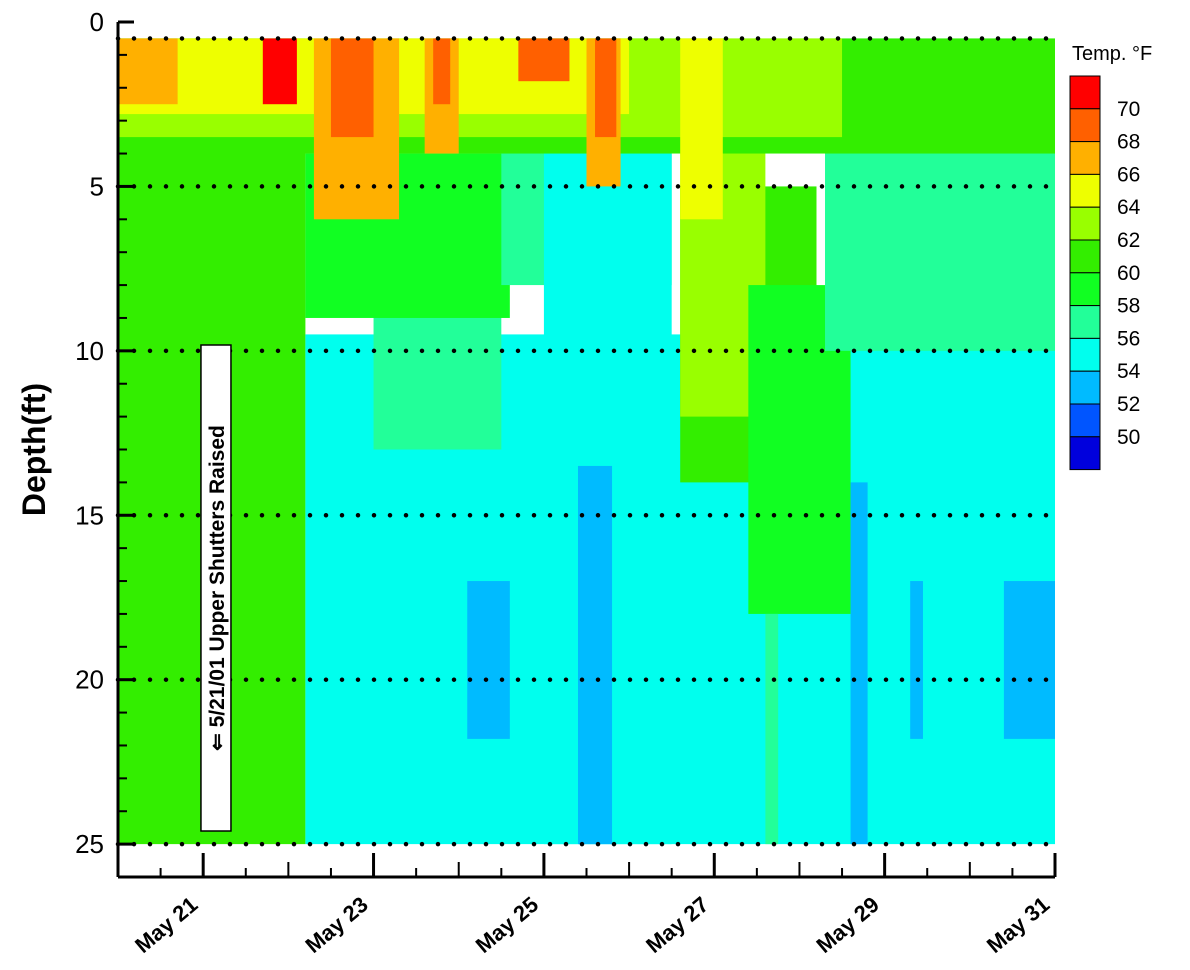 This screenshot has width=1190, height=970. Describe the element at coordinates (848, 925) in the screenshot. I see `x-tick-label: May 29` at that location.